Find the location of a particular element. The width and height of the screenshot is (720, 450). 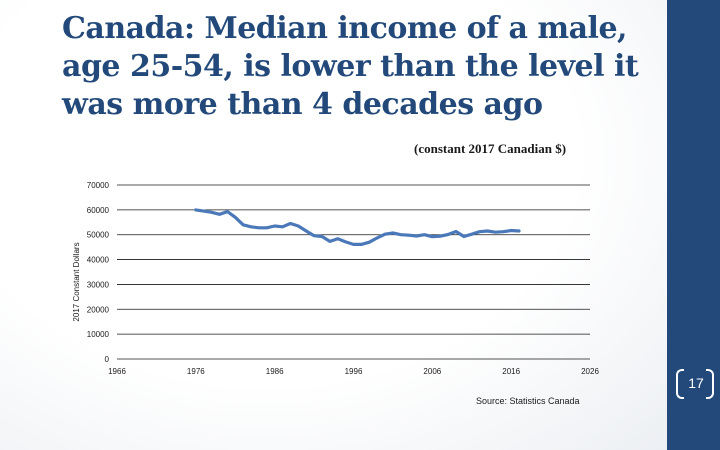

y-tick-label: 30000 is located at coordinates (98, 284).